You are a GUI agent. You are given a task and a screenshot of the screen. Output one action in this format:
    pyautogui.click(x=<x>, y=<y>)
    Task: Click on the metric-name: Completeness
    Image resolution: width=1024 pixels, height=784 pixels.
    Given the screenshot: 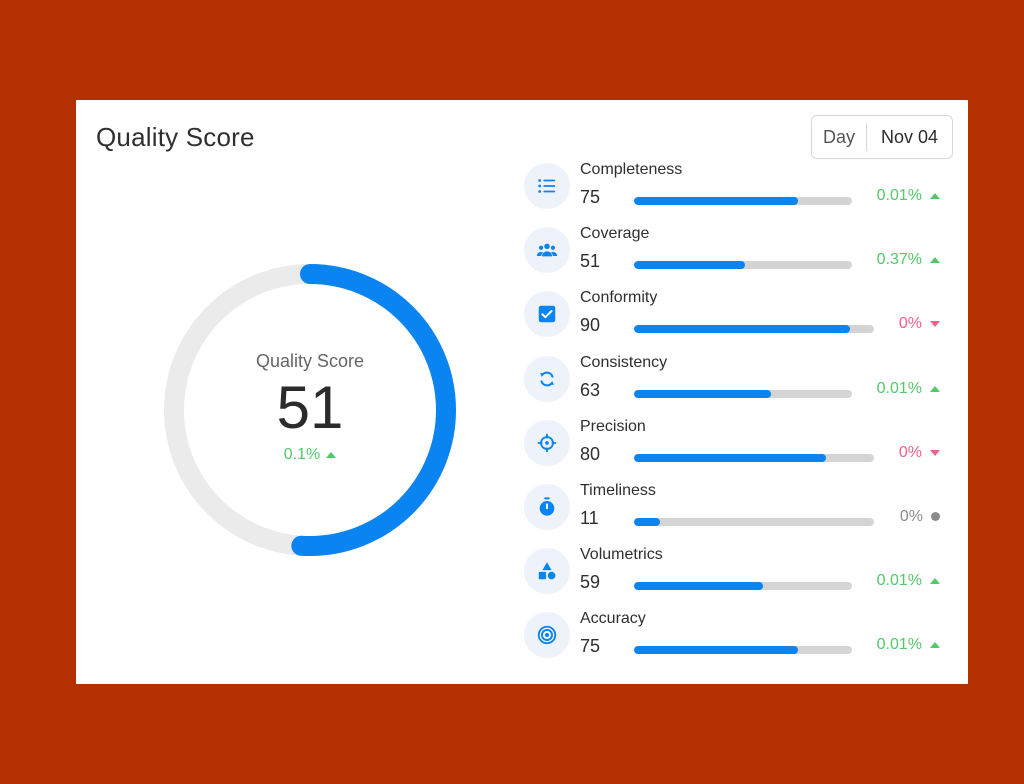 What is the action you would take?
    pyautogui.click(x=631, y=169)
    